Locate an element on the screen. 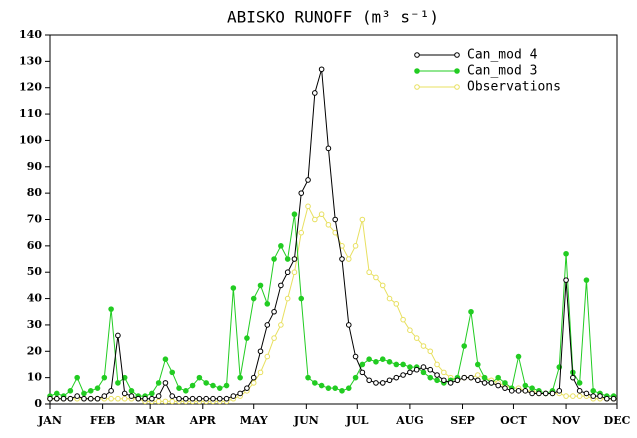 The image size is (637, 438). y-tick-label: 20 is located at coordinates (35, 350).